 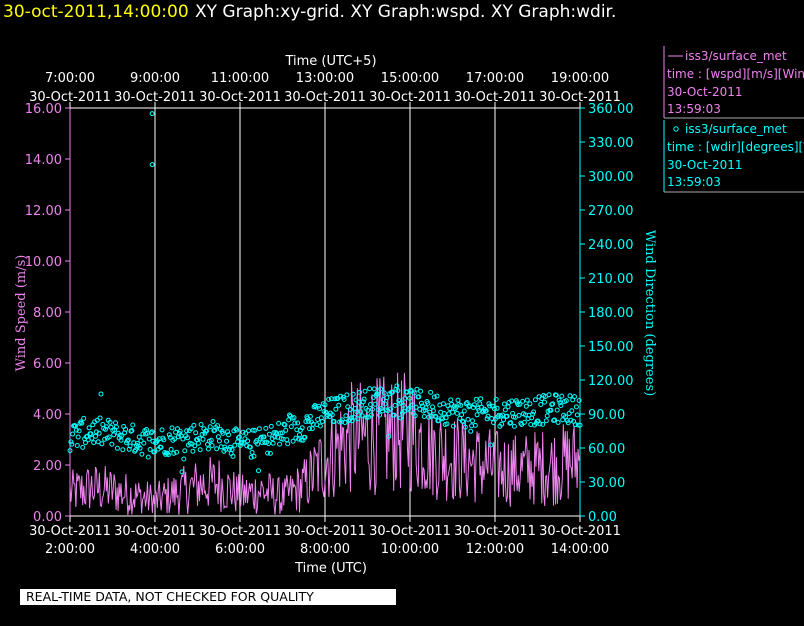 What do you see at coordinates (611, 381) in the screenshot?
I see `right-tick-label: 120.00` at bounding box center [611, 381].